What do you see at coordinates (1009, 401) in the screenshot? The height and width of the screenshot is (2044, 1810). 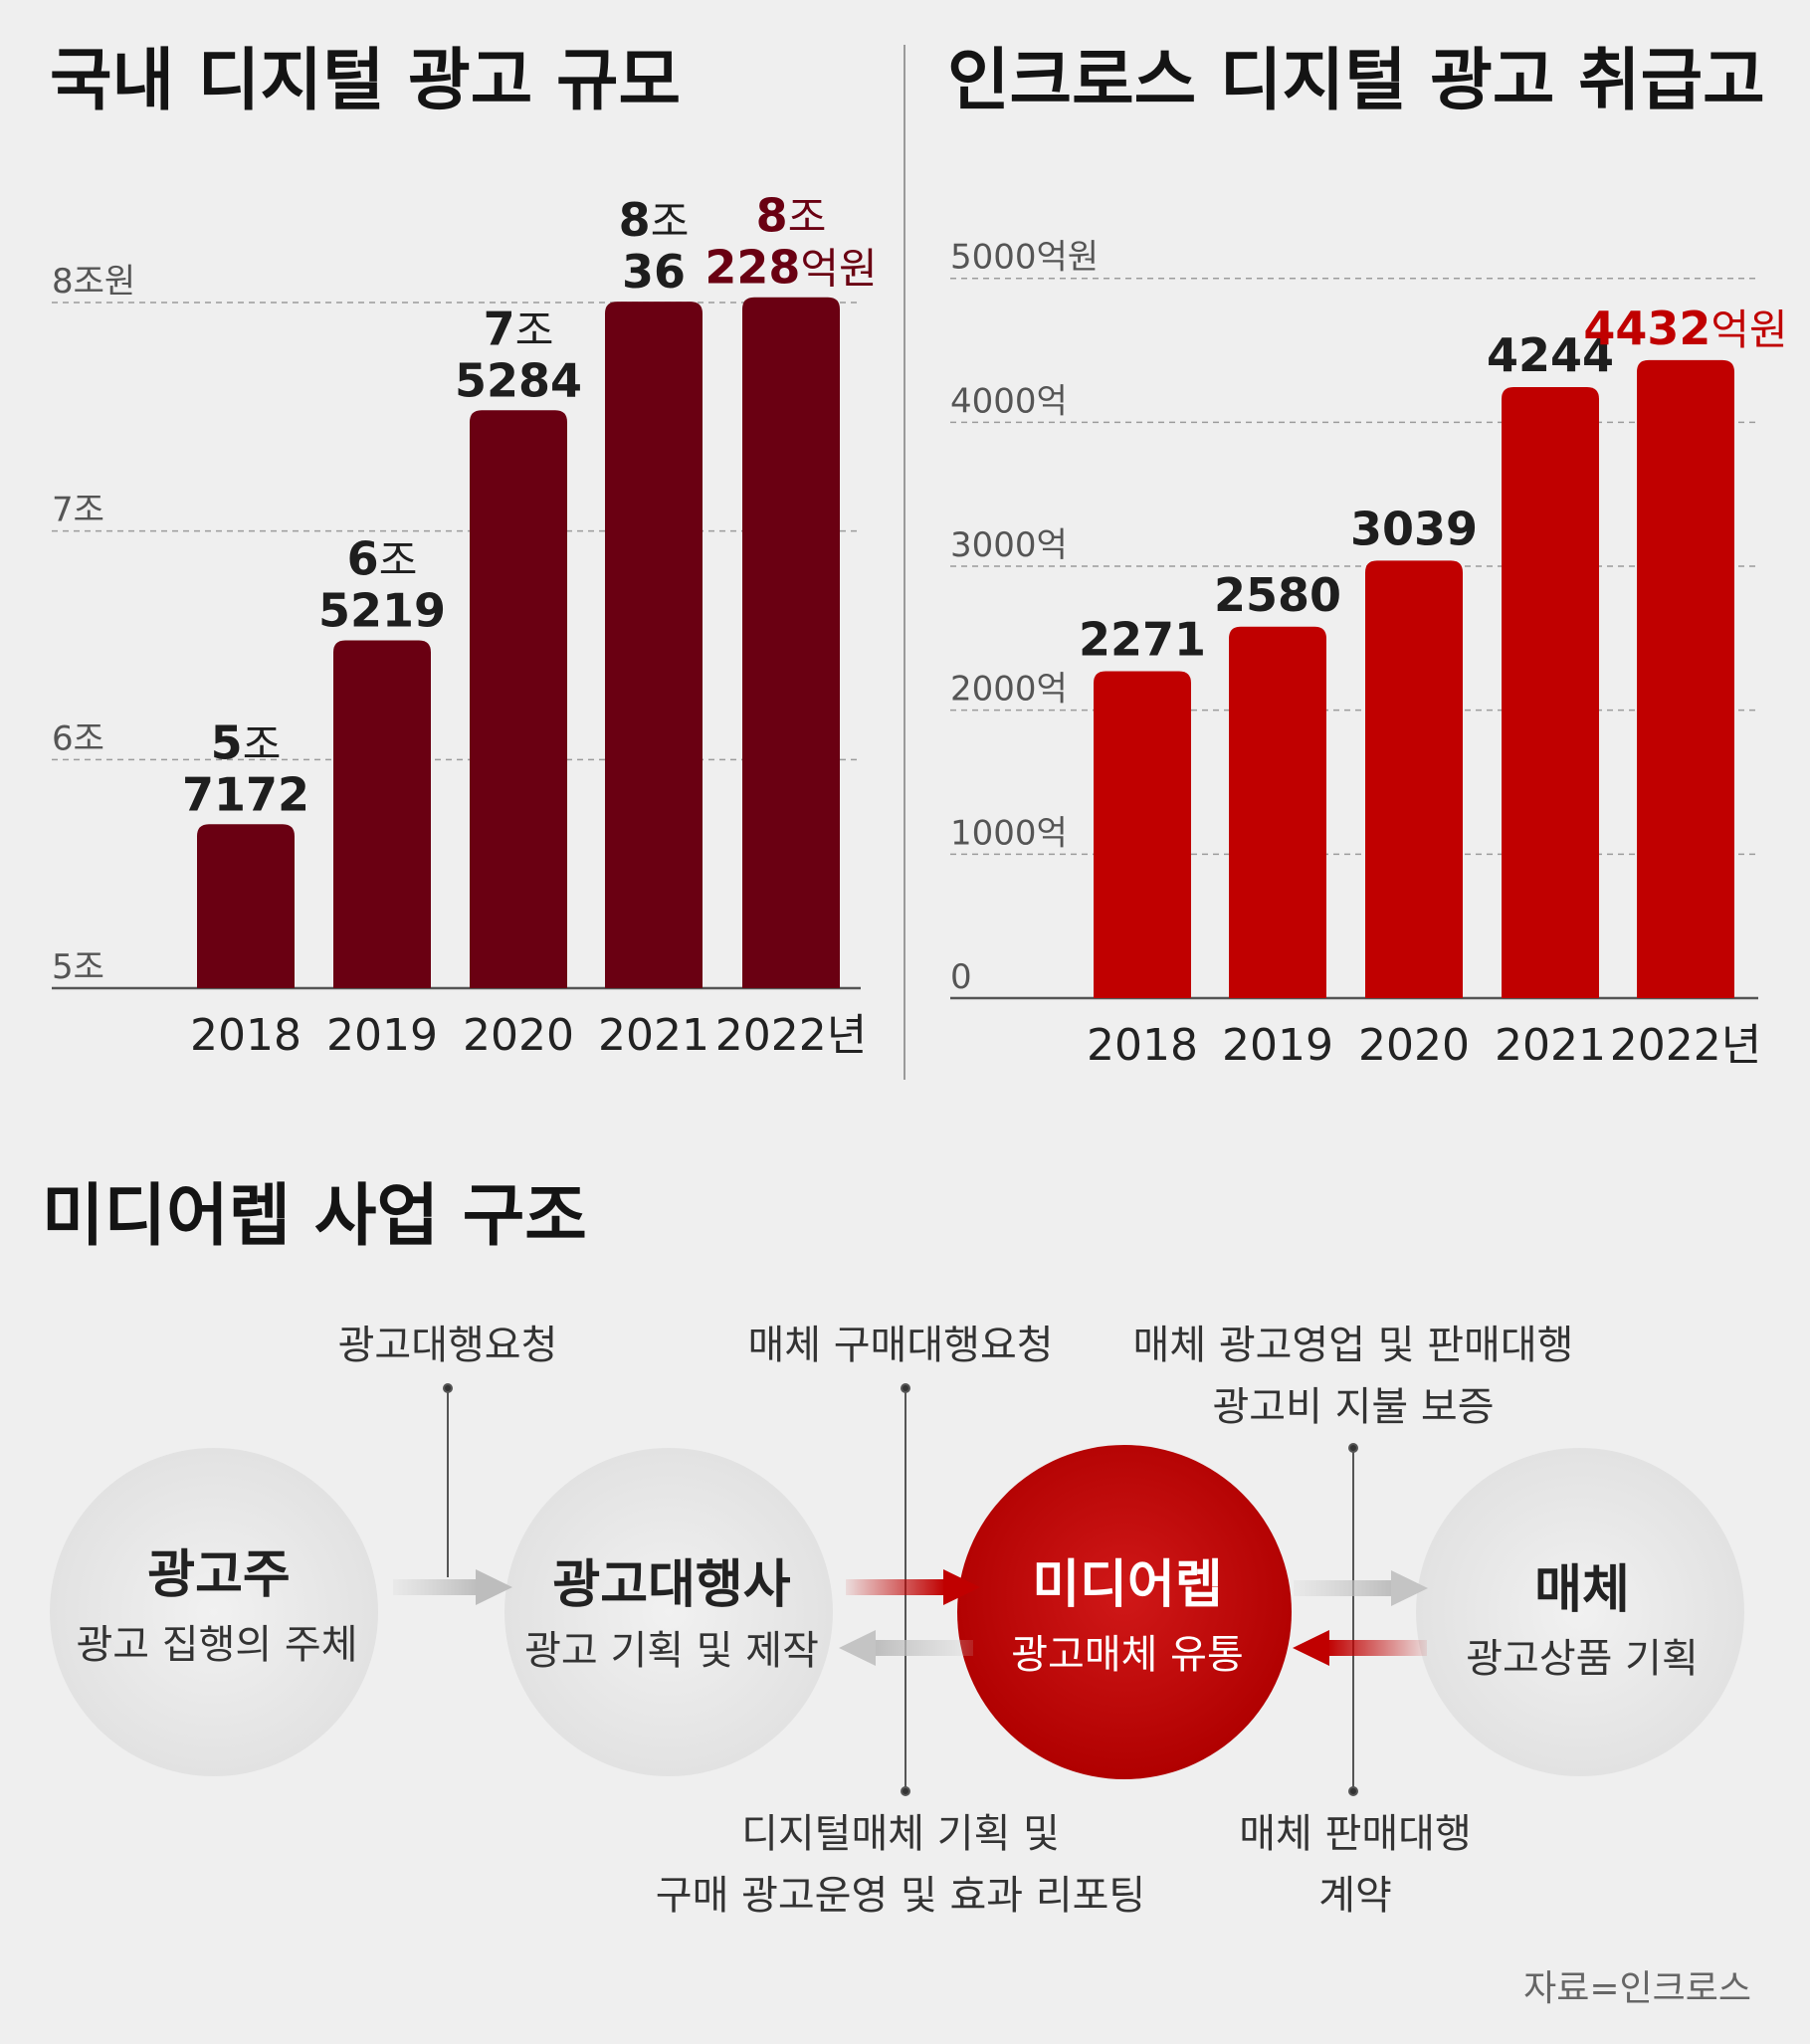 I see `y-tick-label: 4000억` at bounding box center [1009, 401].